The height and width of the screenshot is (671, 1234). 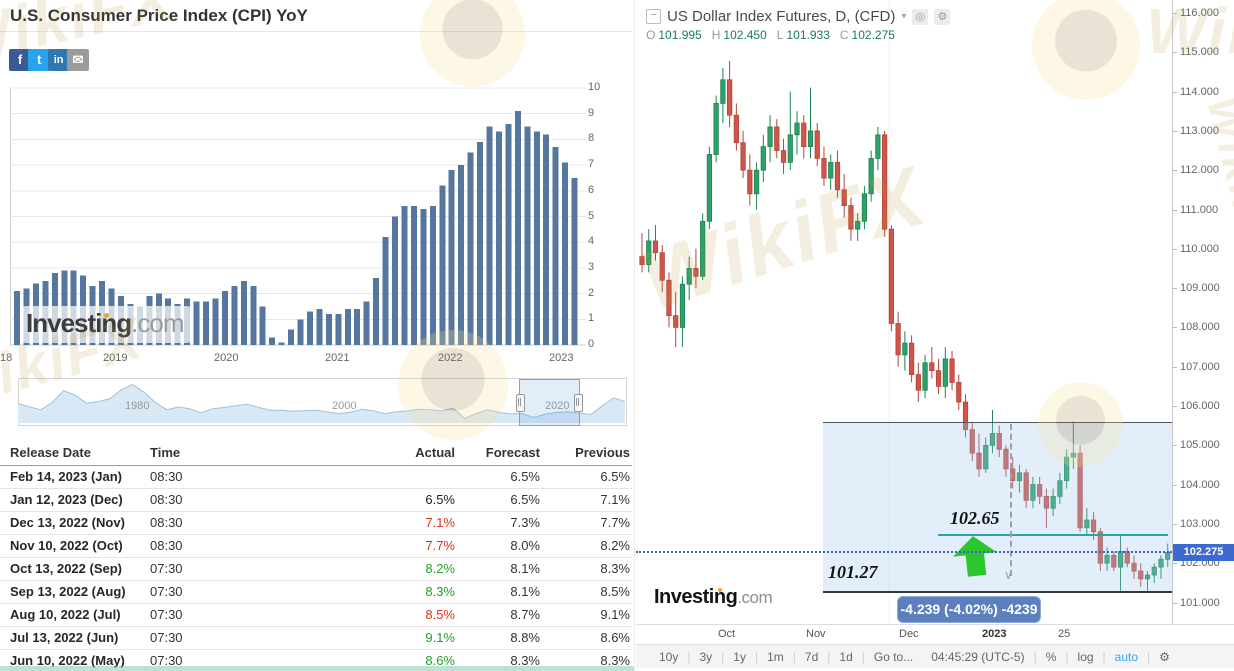 I want to click on toolbar-button-auto: auto, so click(x=1126, y=656).